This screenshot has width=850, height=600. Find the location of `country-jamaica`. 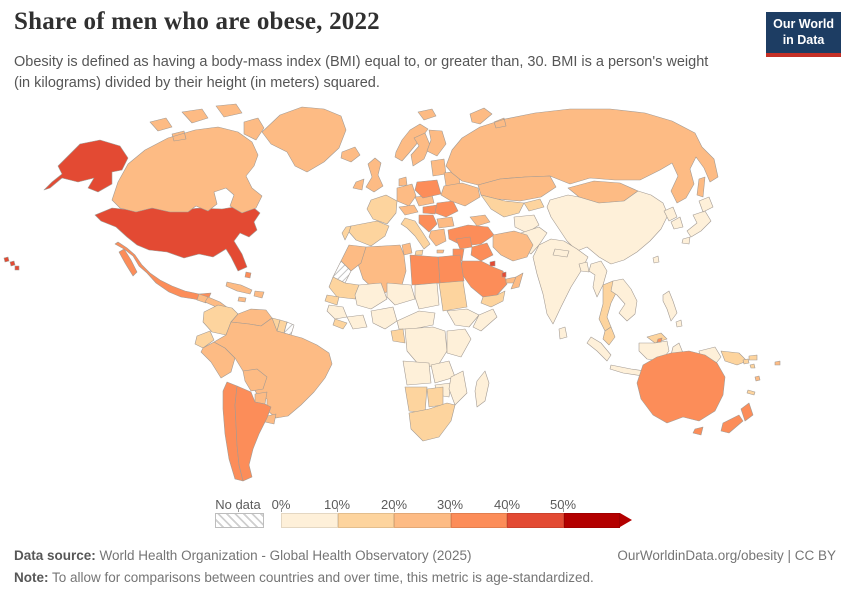

country-jamaica is located at coordinates (242, 299).